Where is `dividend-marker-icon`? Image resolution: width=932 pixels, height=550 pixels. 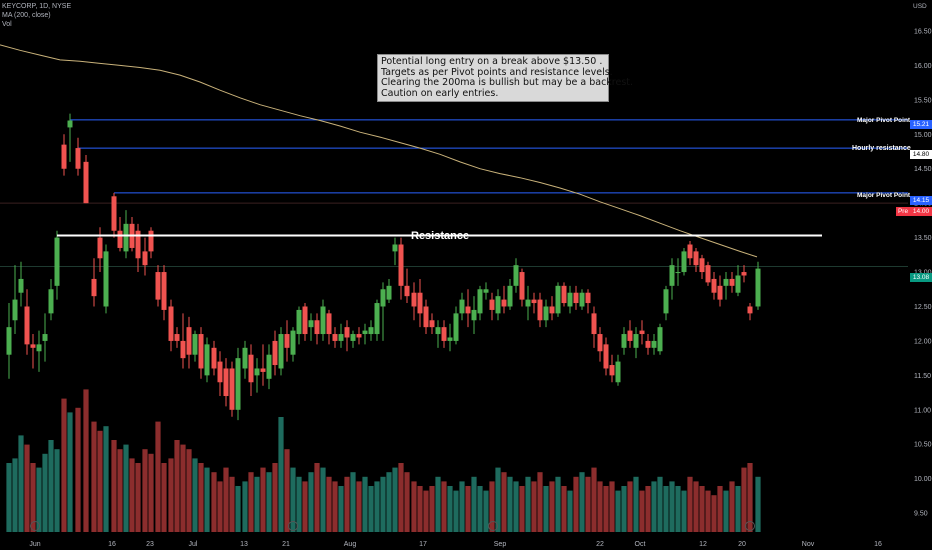 dividend-marker-icon is located at coordinates (35, 526).